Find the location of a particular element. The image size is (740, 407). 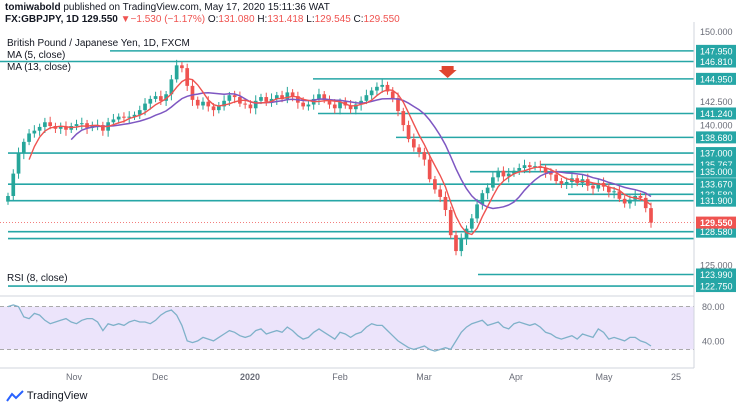

tradingview-logo: TradingView is located at coordinates (46, 396).